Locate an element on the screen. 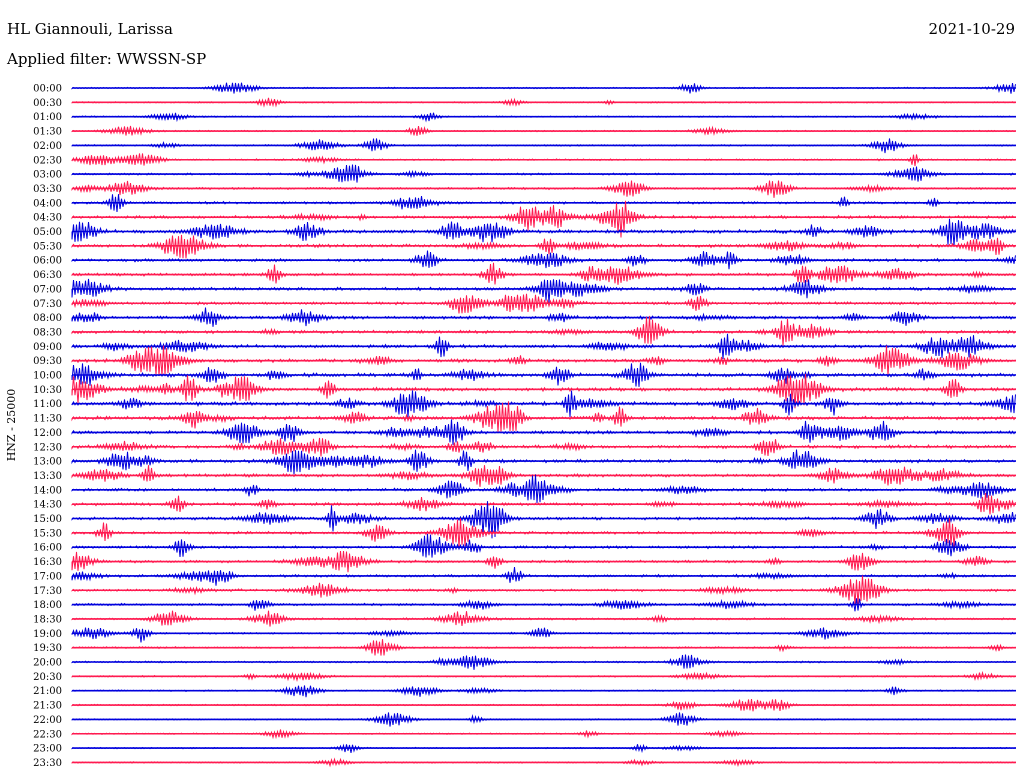 Image resolution: width=1024 pixels, height=780 pixels. row-time-label: 01:30 is located at coordinates (47, 132).